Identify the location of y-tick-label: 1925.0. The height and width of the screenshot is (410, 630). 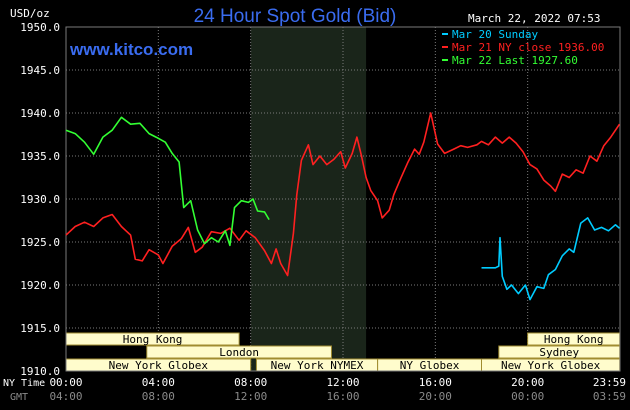
(40, 242).